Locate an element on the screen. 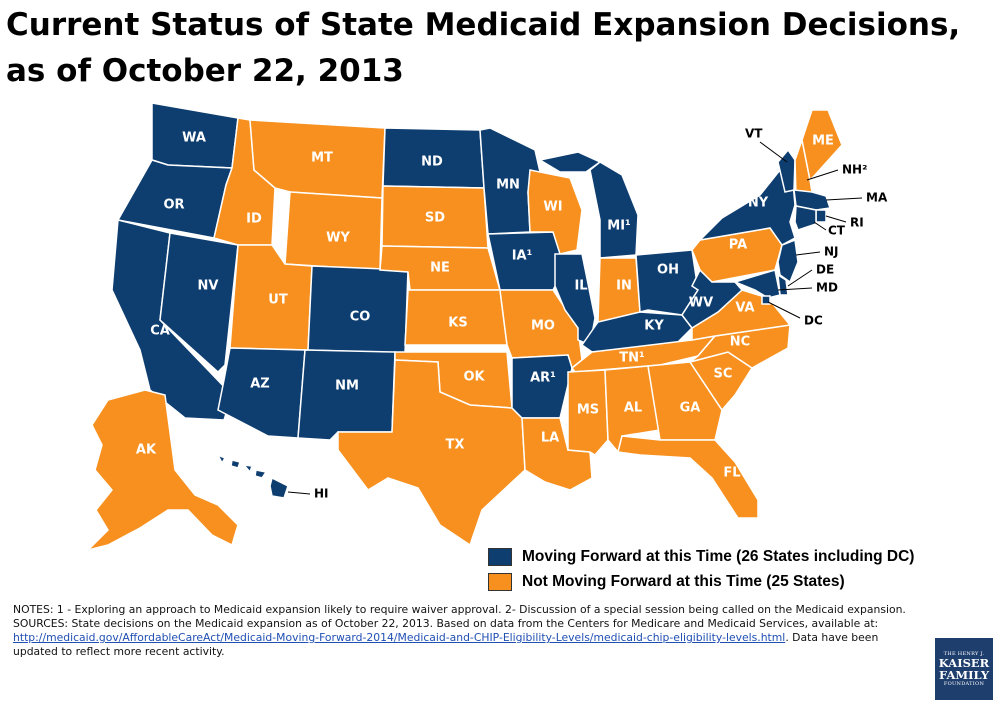  label-TN: TN¹ is located at coordinates (631, 358).